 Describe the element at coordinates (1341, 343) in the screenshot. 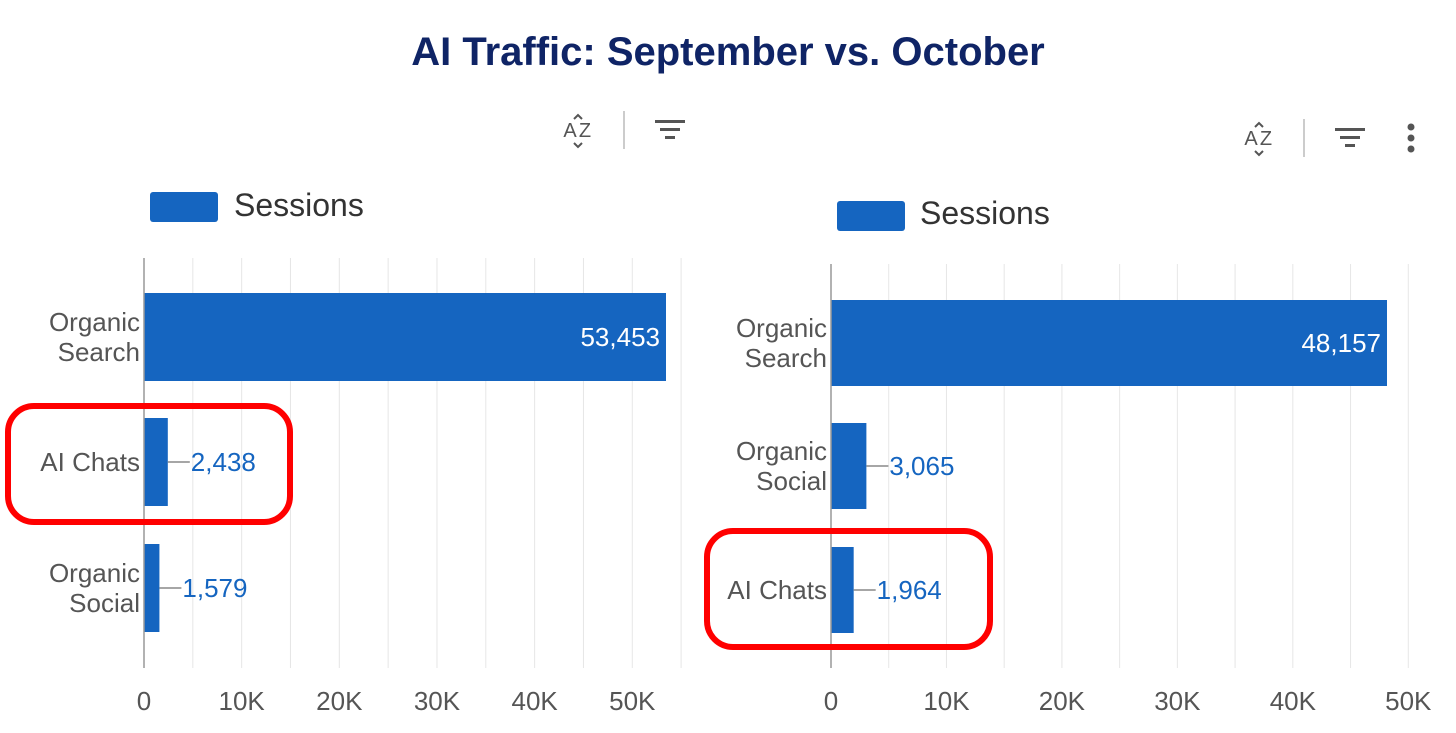

I see `data-label: 48,157` at that location.